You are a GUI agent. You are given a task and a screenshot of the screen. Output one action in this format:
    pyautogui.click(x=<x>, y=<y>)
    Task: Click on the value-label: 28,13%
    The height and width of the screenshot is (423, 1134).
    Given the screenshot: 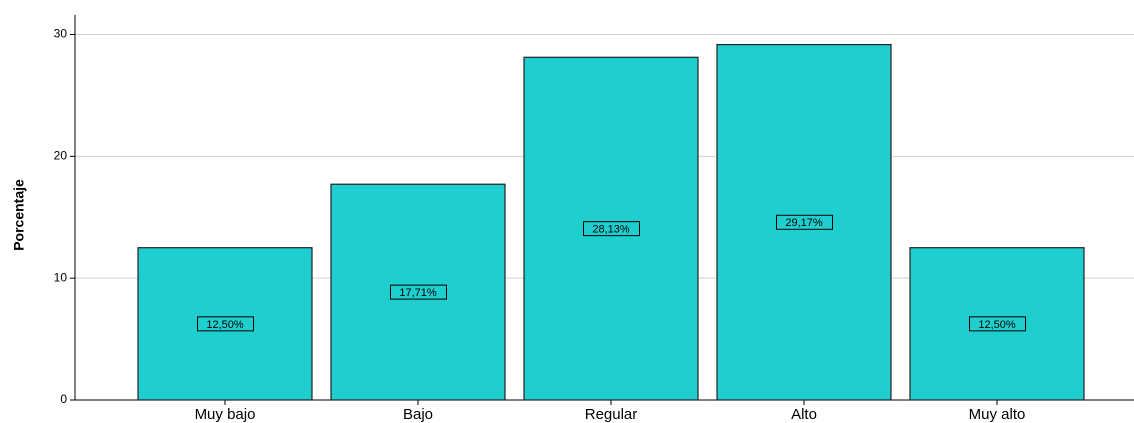 What is the action you would take?
    pyautogui.click(x=611, y=230)
    